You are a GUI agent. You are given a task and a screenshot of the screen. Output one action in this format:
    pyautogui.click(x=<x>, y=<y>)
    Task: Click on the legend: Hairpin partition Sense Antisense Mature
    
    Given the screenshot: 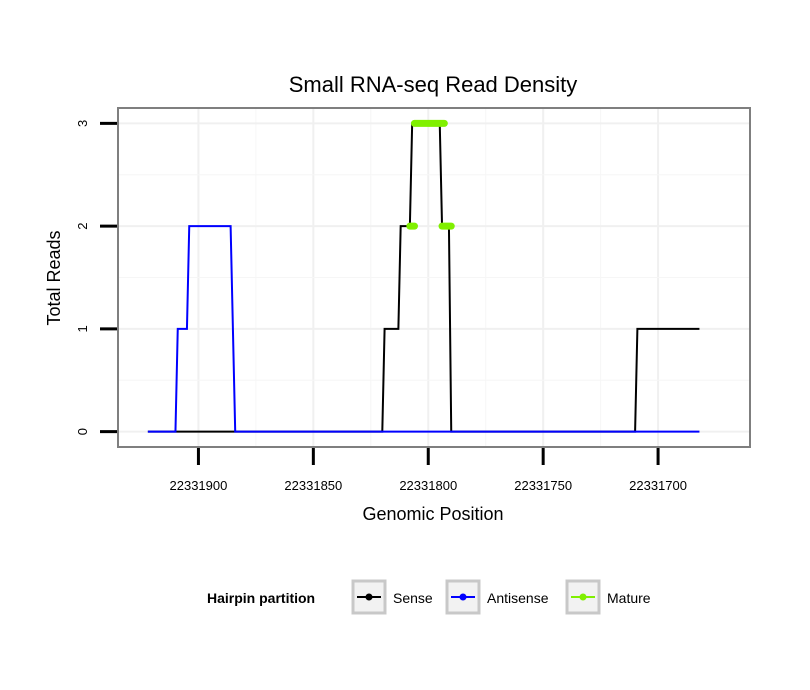 What is the action you would take?
    pyautogui.click(x=429, y=597)
    